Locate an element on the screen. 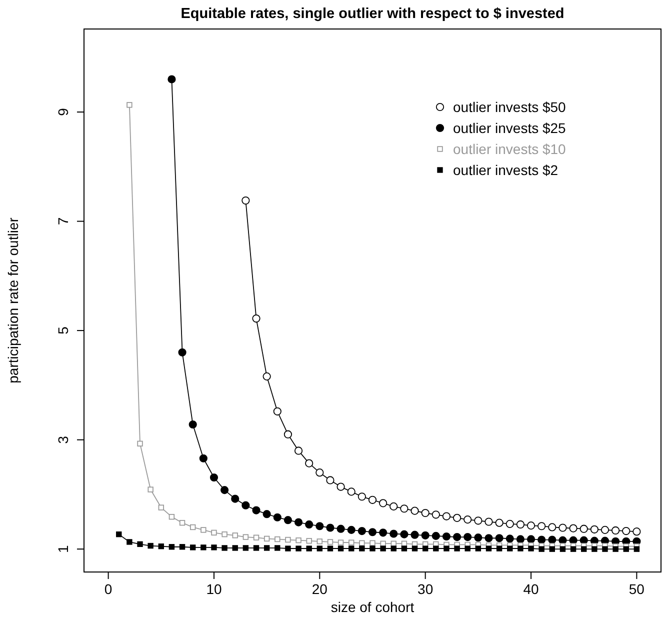  legend-label: outlier invests $50 is located at coordinates (509, 107).